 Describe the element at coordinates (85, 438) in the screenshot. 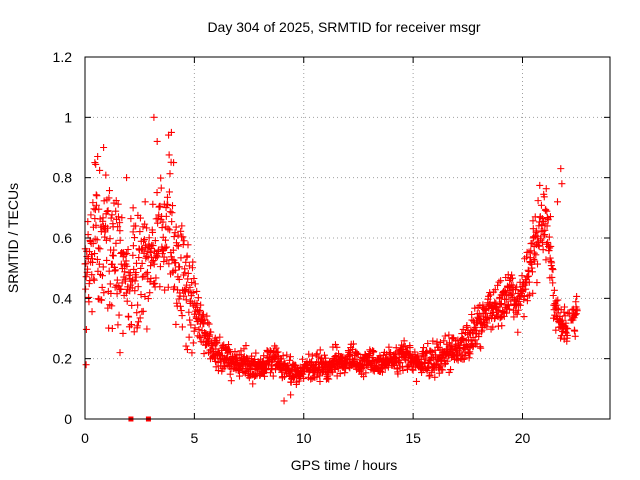

I see `x-tick-label: 0` at that location.